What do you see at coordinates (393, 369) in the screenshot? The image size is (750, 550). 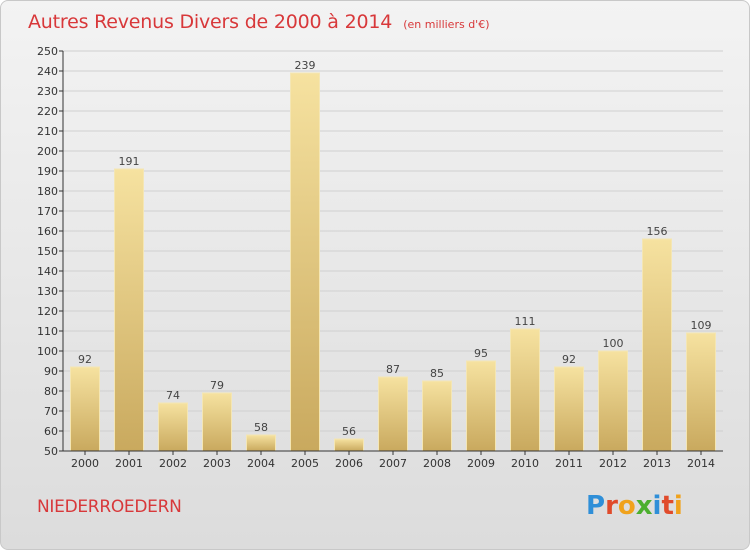 I see `bar-value-label: 87` at bounding box center [393, 369].